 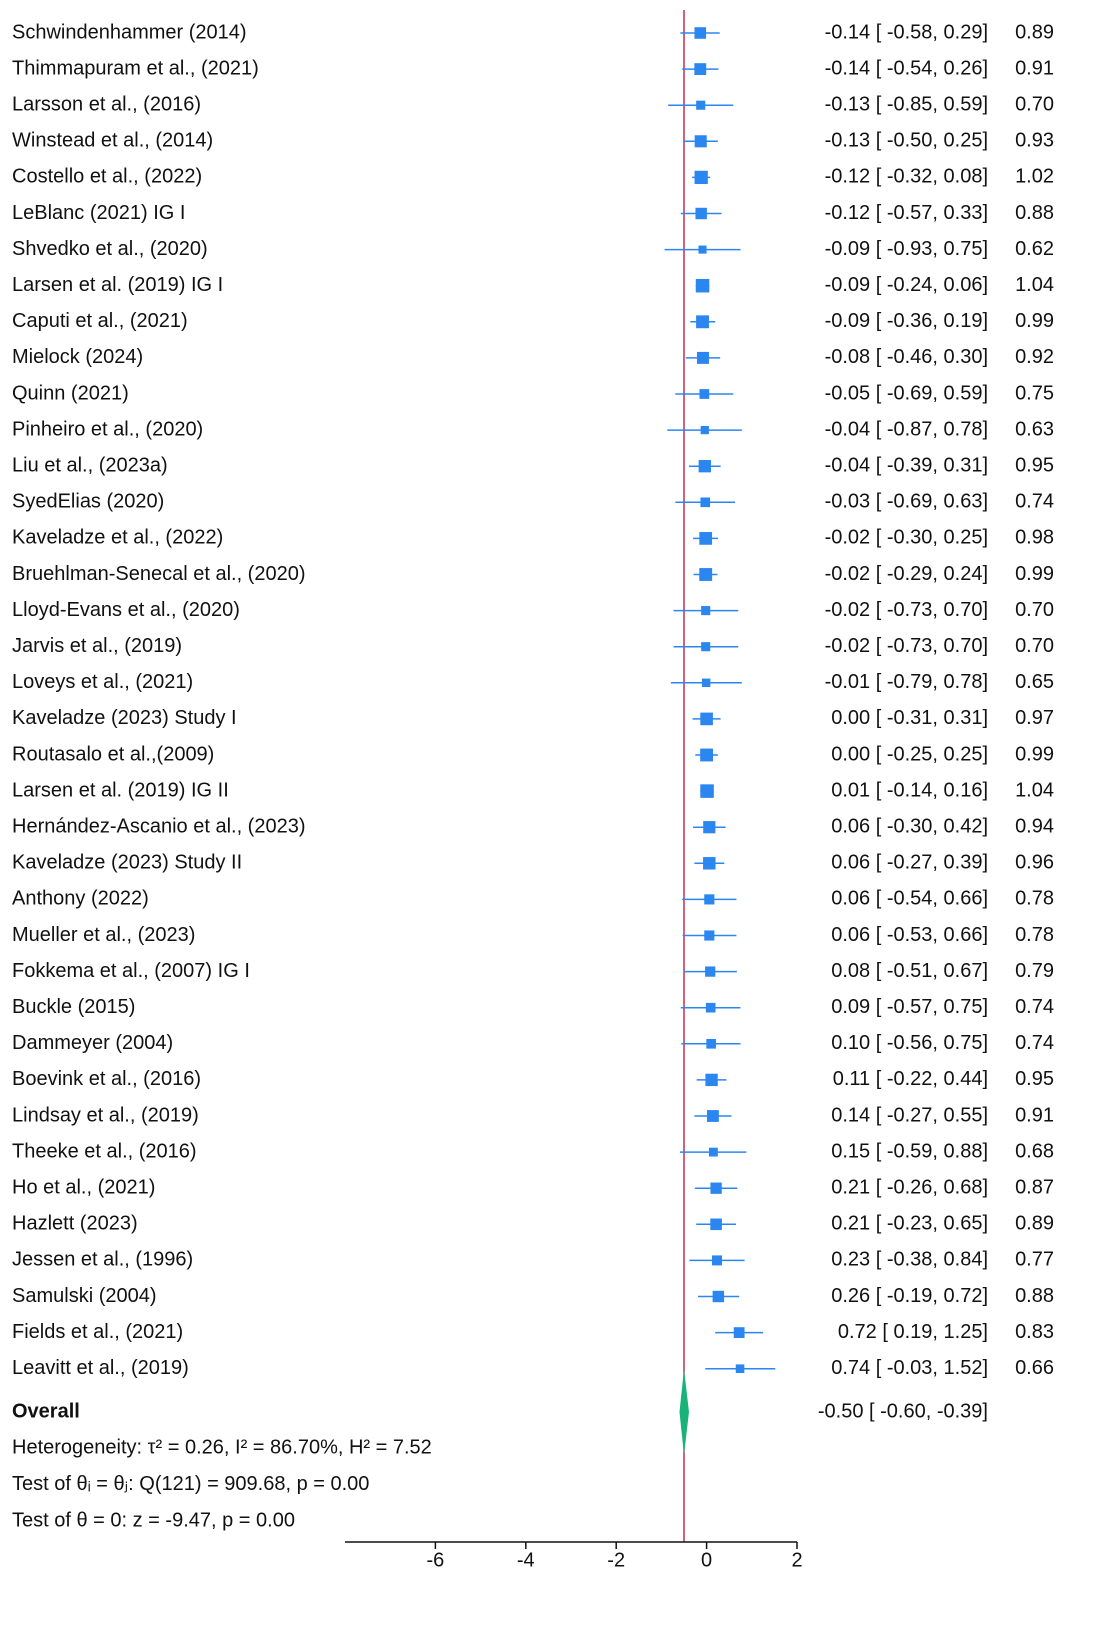 I want to click on ci-label: -0.02 [ -0.29, 0.24], so click(x=906, y=574).